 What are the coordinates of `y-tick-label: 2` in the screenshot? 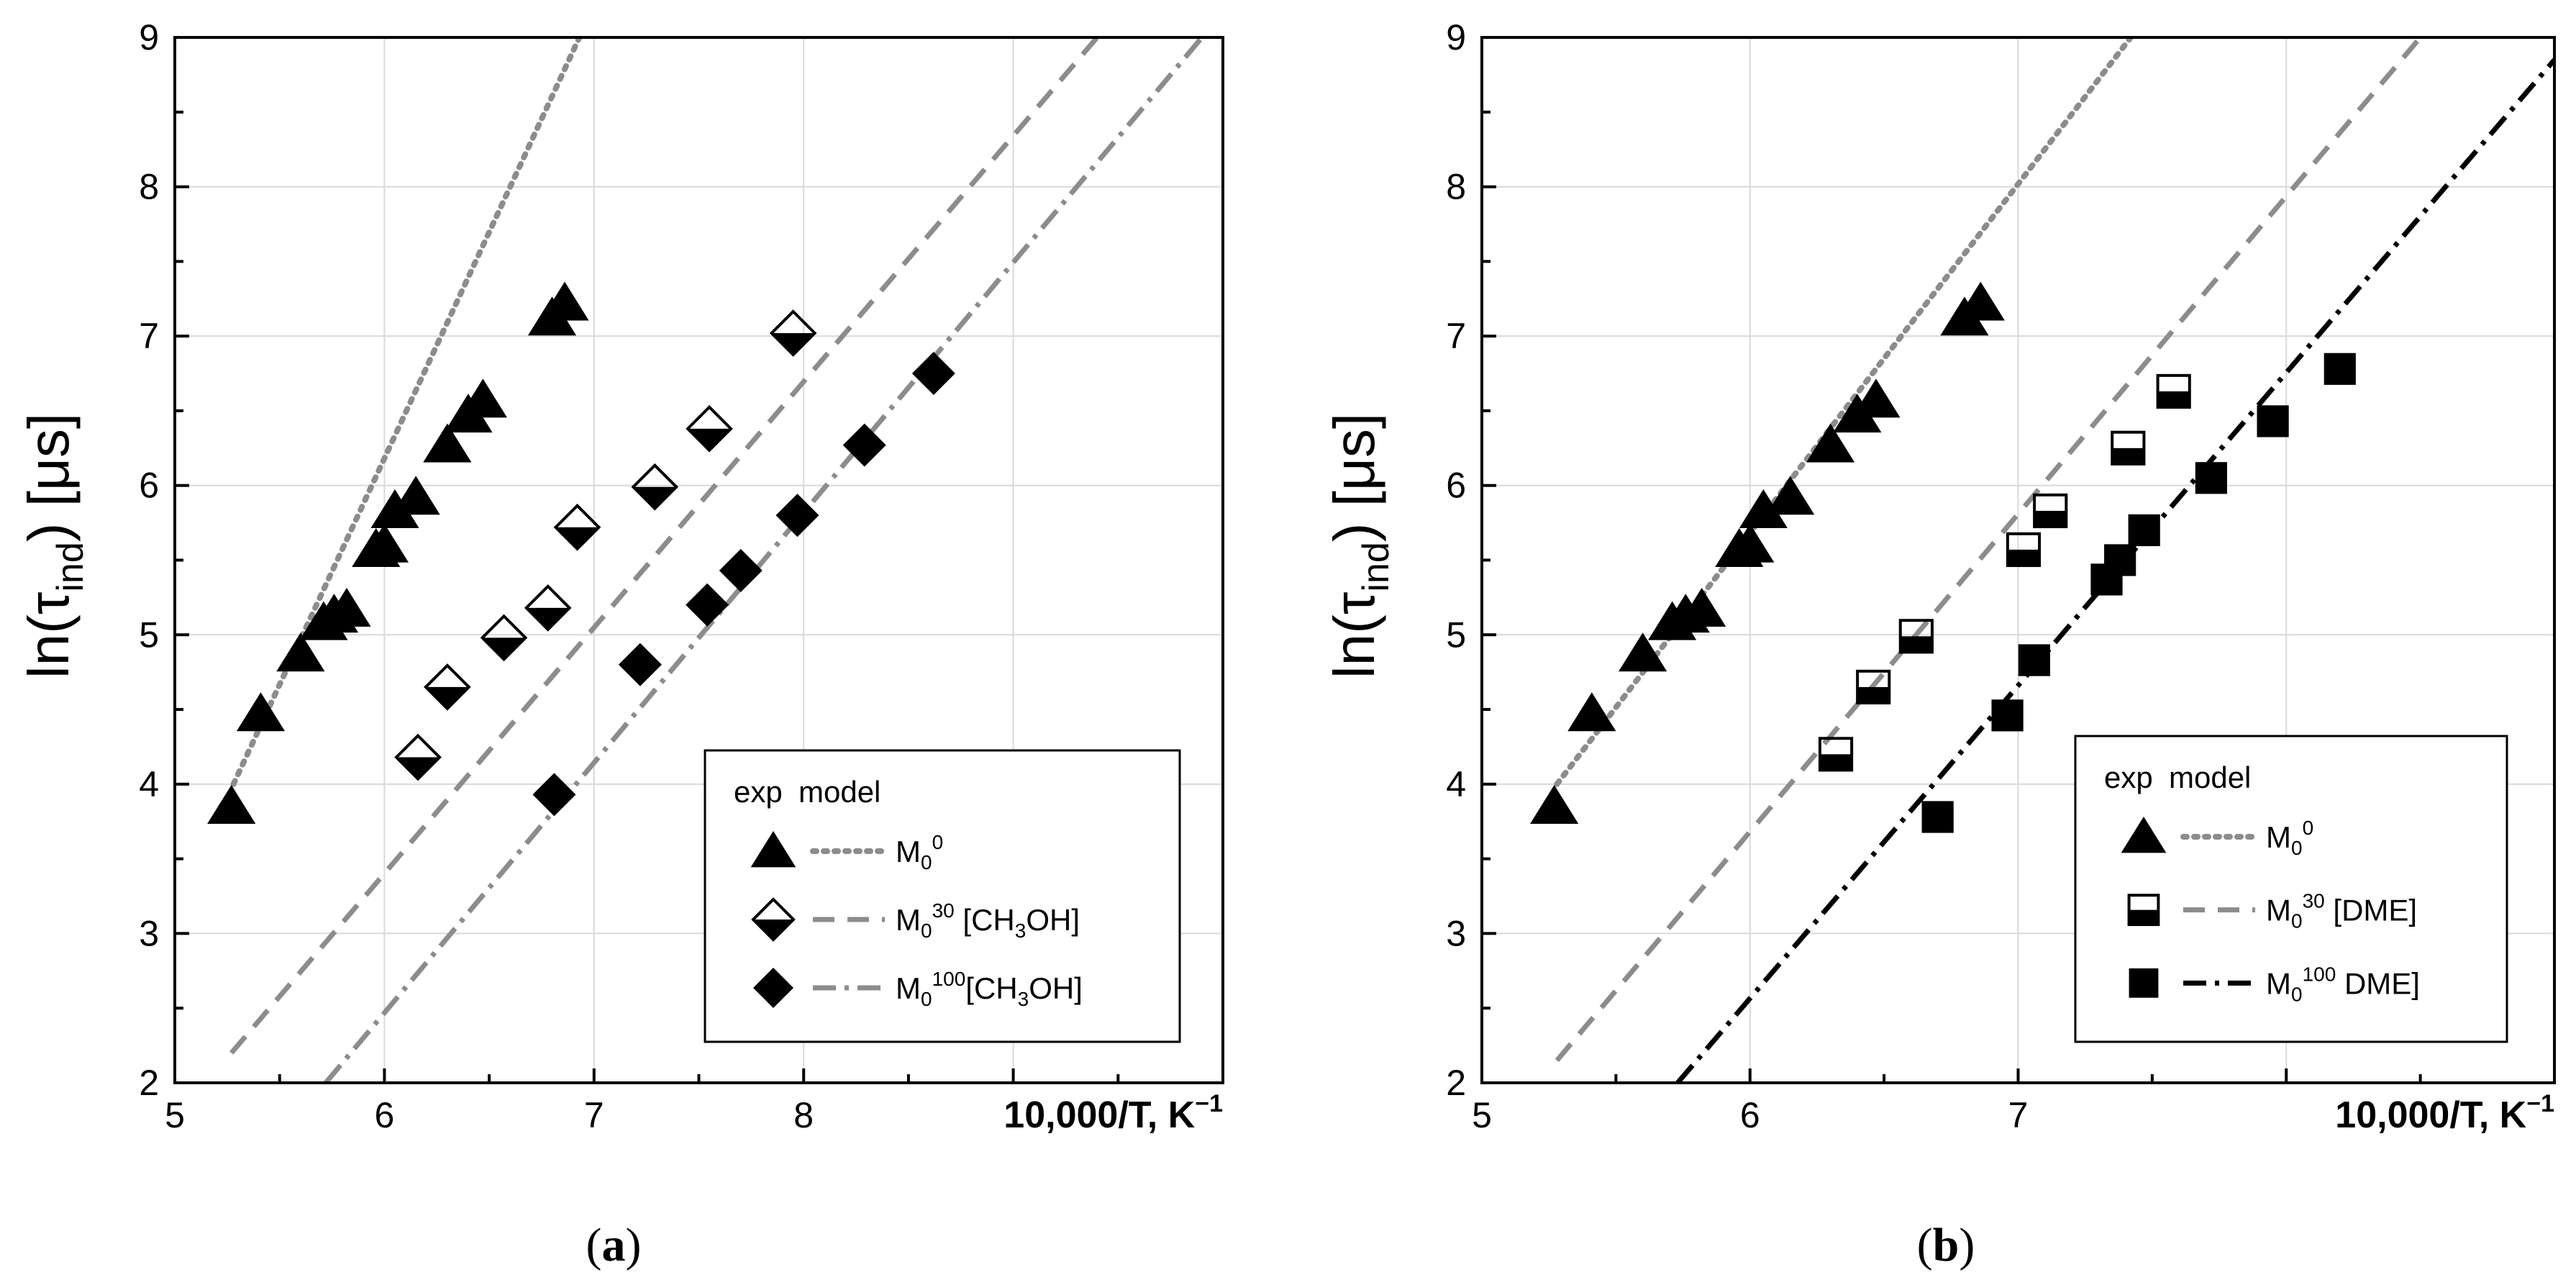 It's located at (149, 1083).